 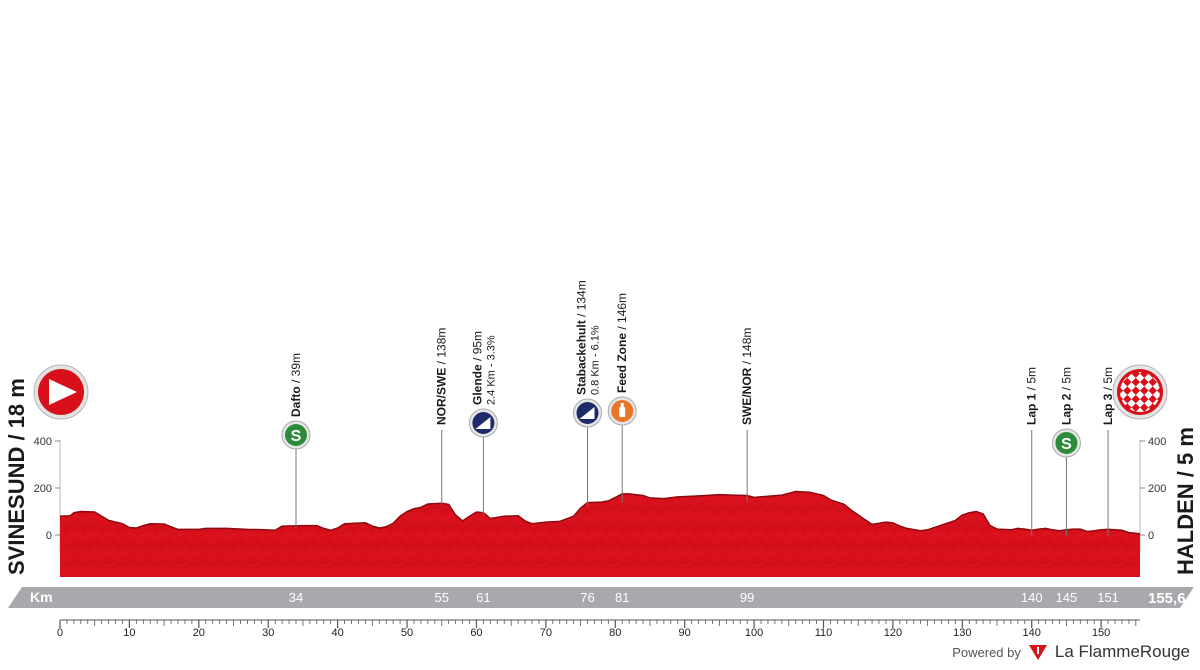 I want to click on flame-logo-icon, so click(x=1037, y=652).